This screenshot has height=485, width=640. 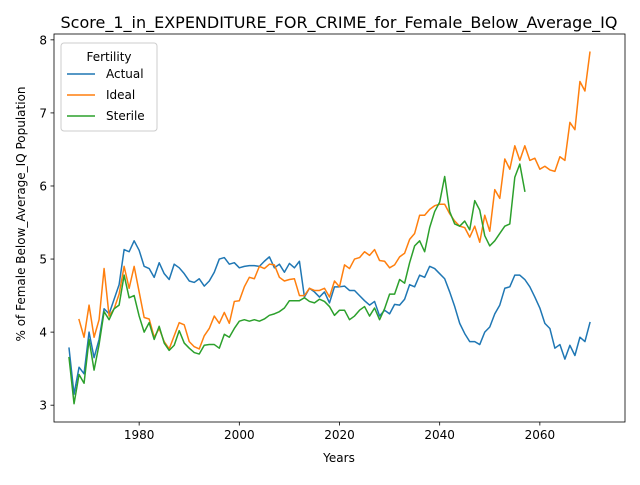 What do you see at coordinates (540, 435) in the screenshot?
I see `x-tick-label: 2060` at bounding box center [540, 435].